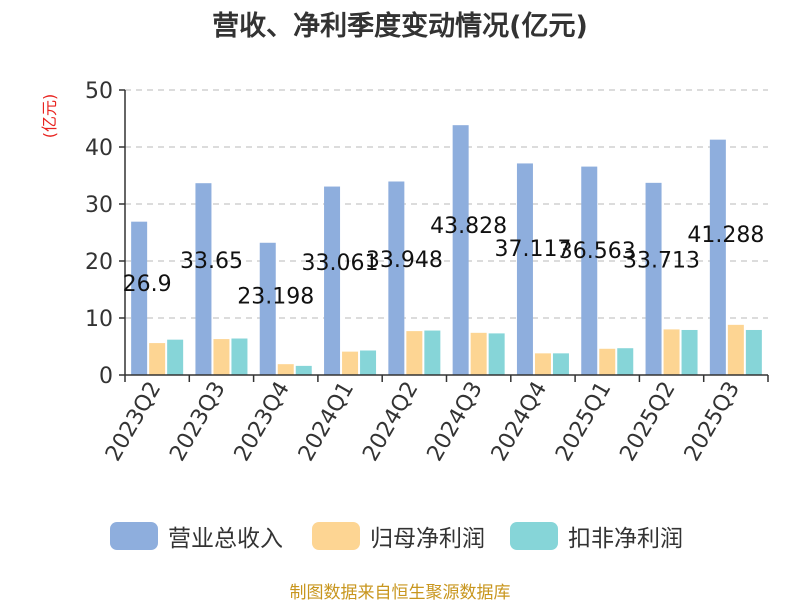 This screenshot has height=603, width=800. Describe the element at coordinates (400, 593) in the screenshot. I see `data-source-note: 制图数据来自恒生聚源数据库` at that location.